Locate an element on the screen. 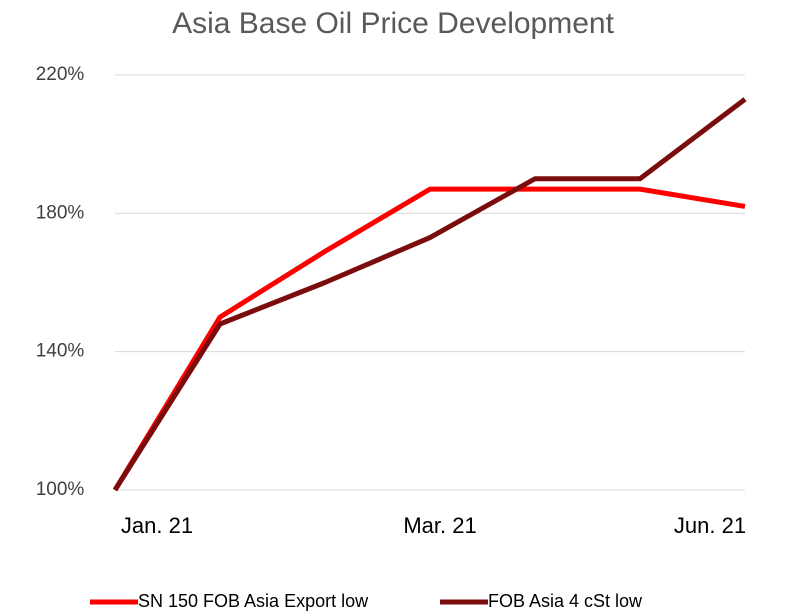  legend-label: SN 150 FOB Asia Export low is located at coordinates (253, 601).